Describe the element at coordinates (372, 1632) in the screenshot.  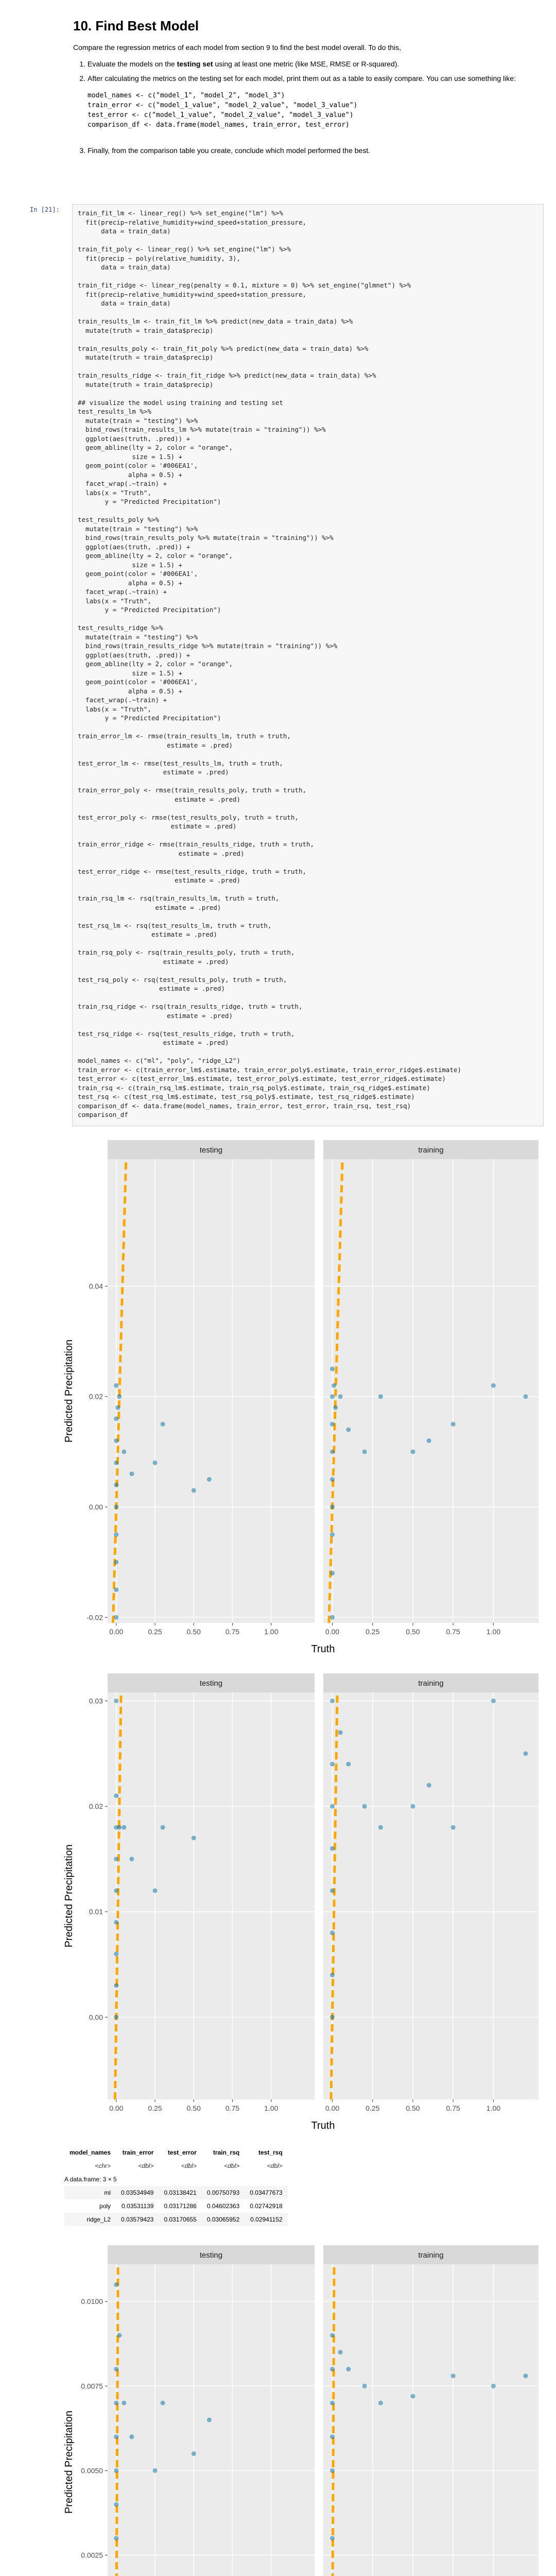
I see `x-tick-label: 0.25` at that location.